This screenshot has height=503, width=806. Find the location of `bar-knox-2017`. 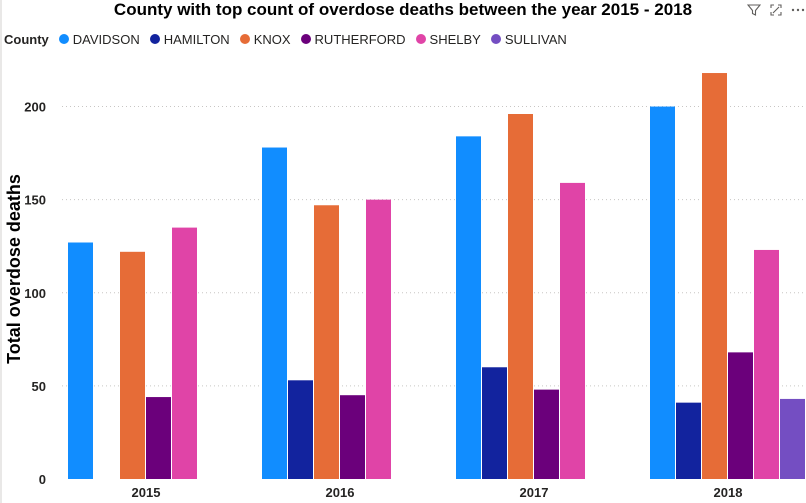

bar-knox-2017 is located at coordinates (520, 296).